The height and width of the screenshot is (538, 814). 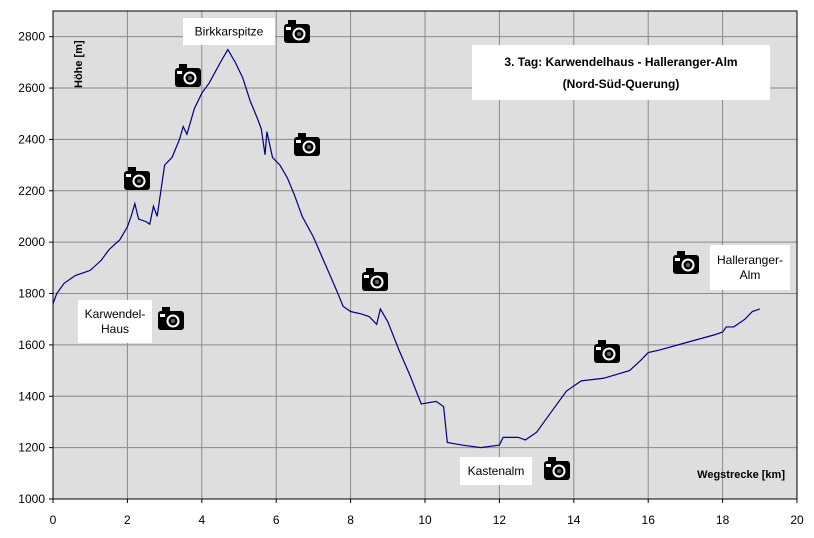 I want to click on x-tick-label: 8, so click(x=350, y=520).